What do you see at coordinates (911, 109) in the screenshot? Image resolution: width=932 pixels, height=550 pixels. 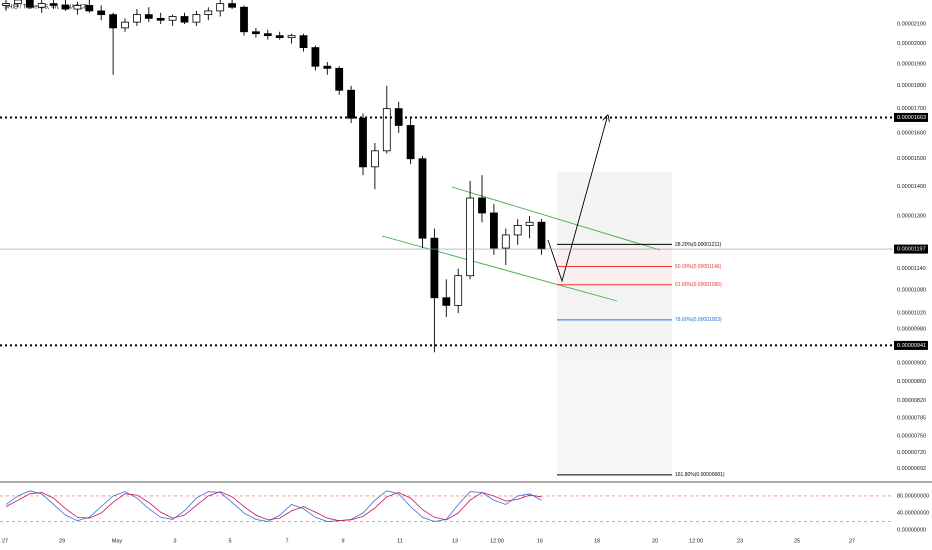 I see `y-tick-label: 0.00001700` at bounding box center [911, 109].